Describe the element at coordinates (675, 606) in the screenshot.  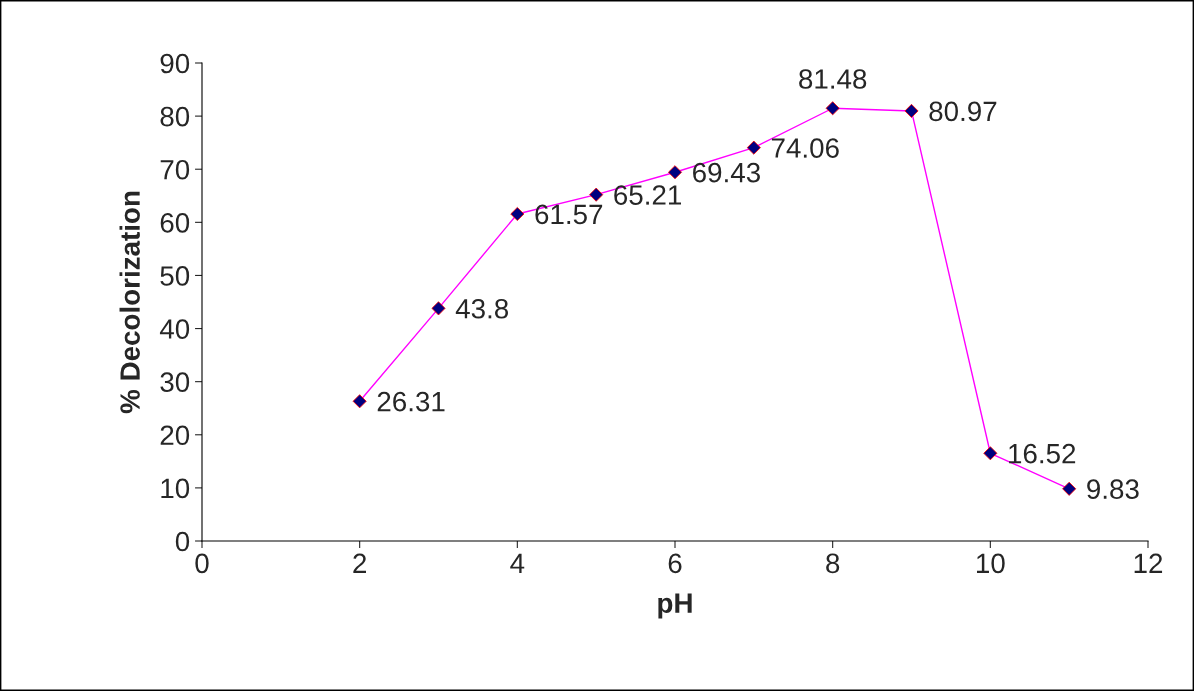
I see `x-axis-title: pH` at that location.